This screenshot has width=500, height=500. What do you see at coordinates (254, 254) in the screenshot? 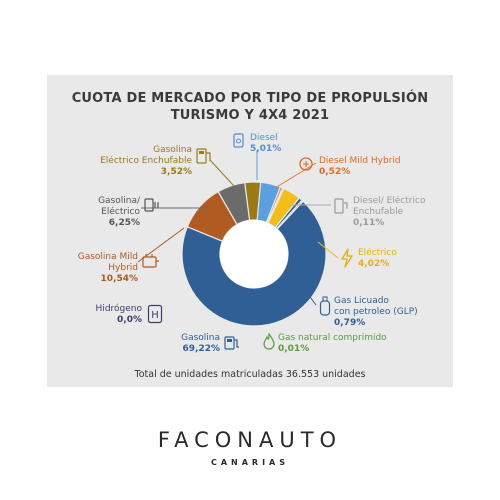
I see `donut-hole` at bounding box center [254, 254].